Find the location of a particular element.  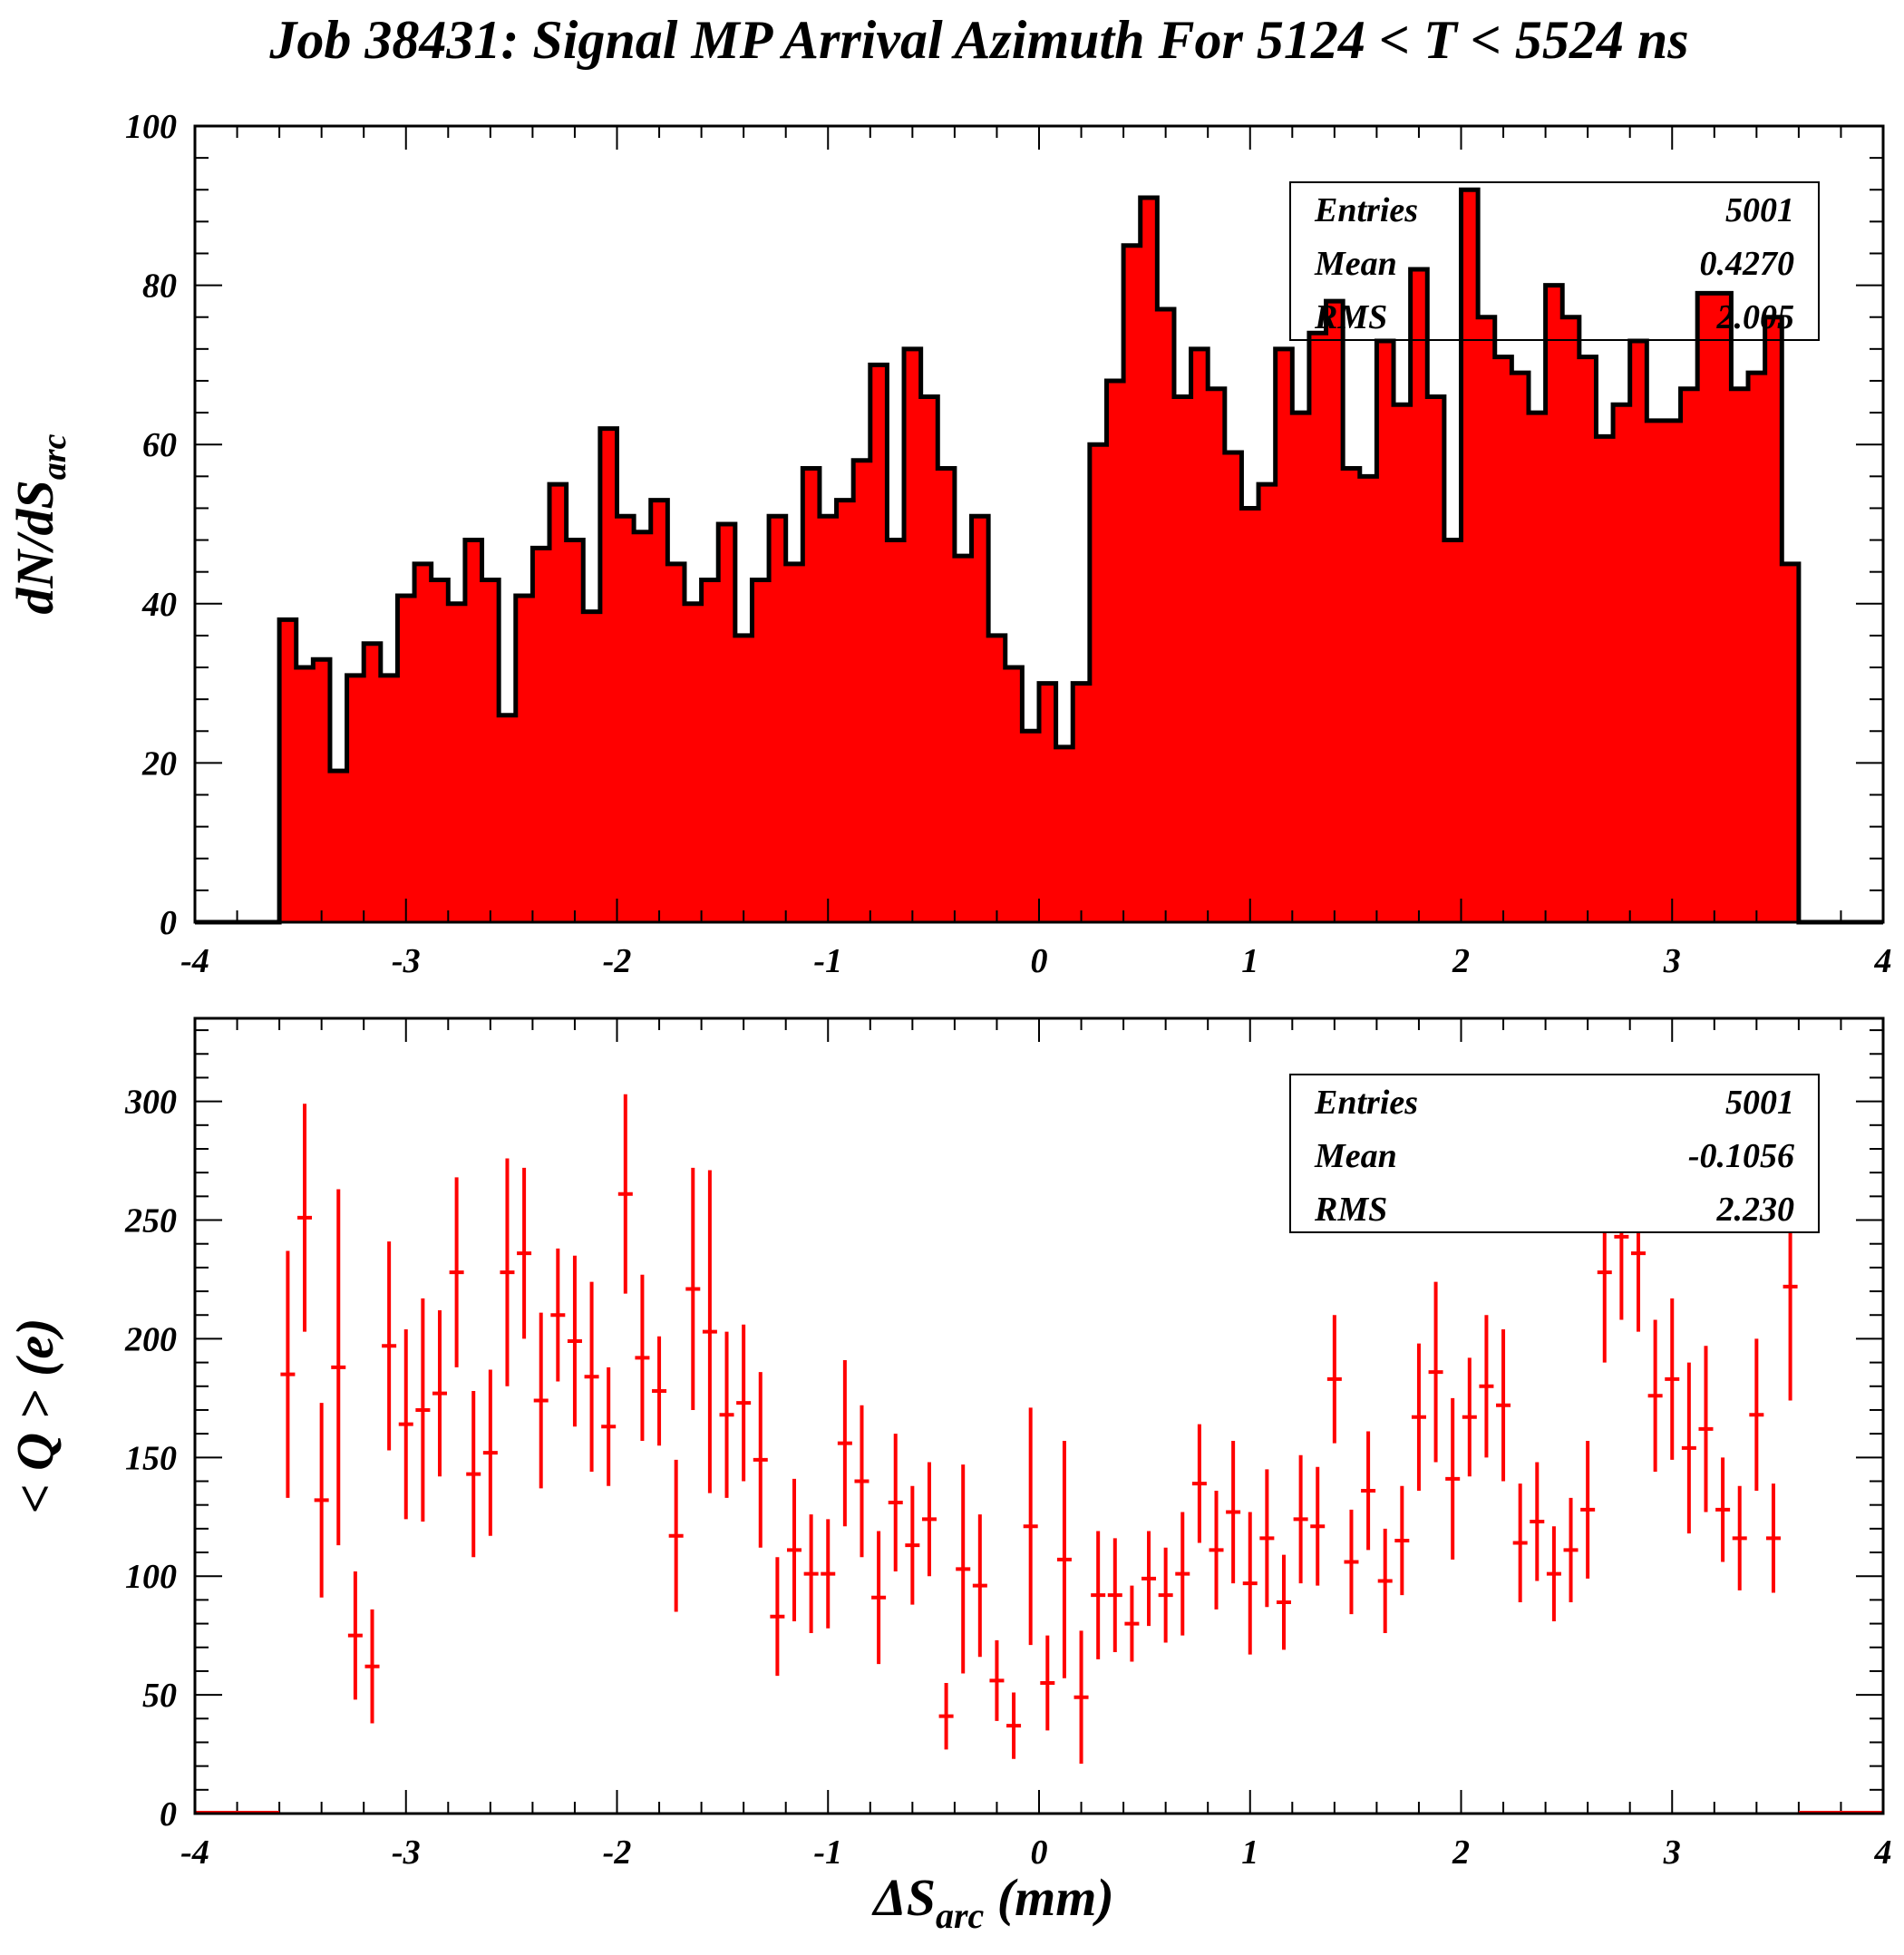

x-tick-label: 1 is located at coordinates (1249, 961).